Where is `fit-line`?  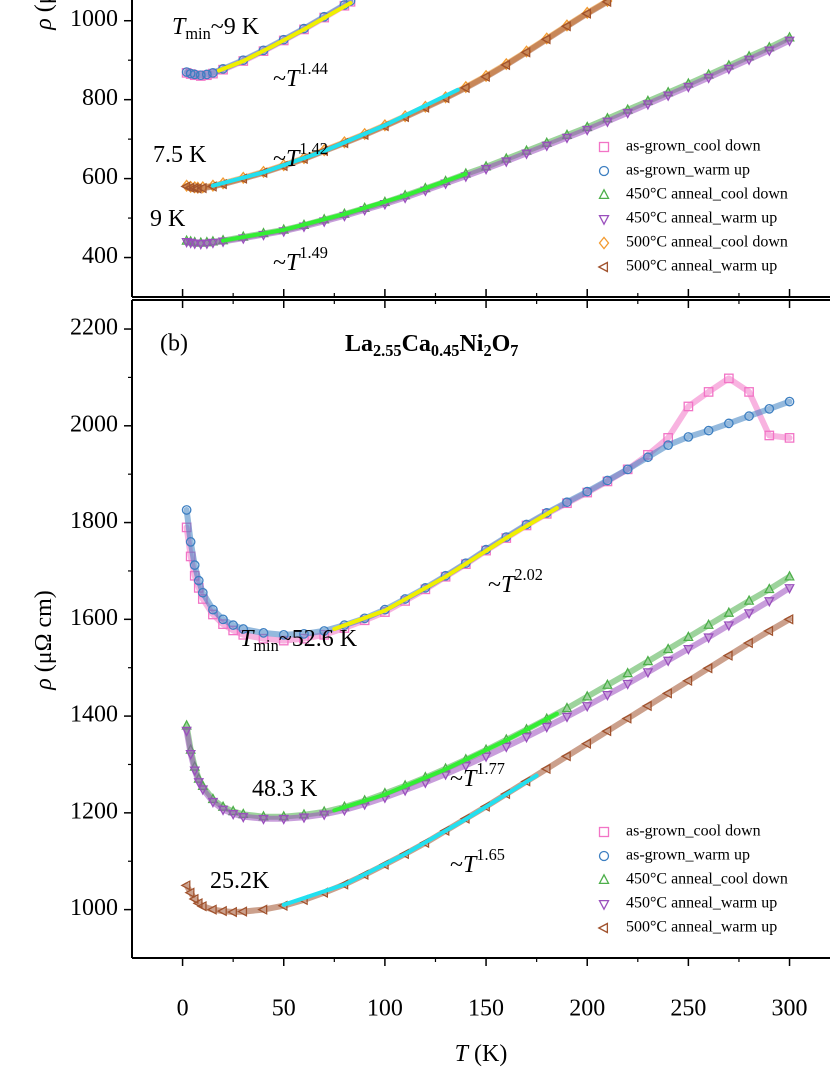 fit-line is located at coordinates (344, 207).